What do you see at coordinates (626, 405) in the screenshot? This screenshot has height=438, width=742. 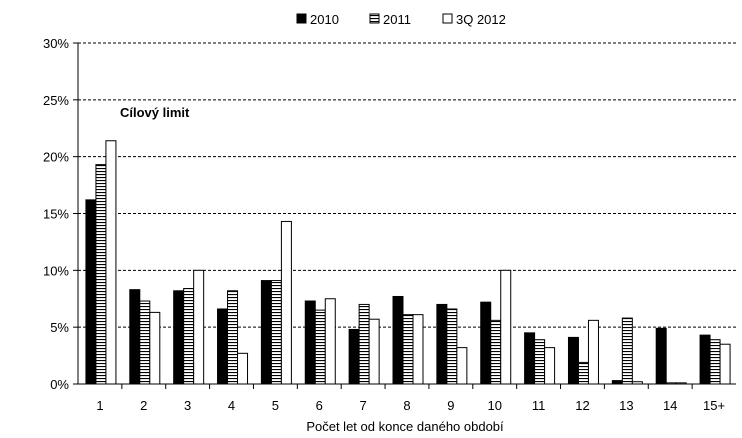 I see `x-tick-label: 13` at bounding box center [626, 405].